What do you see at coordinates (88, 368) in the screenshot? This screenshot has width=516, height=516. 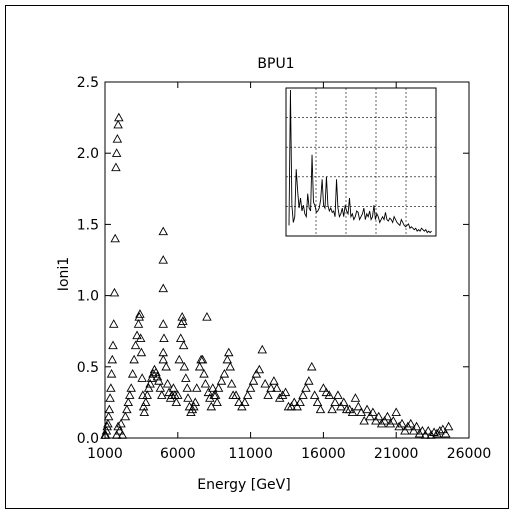 I see `y-tick-label: 0.5` at bounding box center [88, 368].